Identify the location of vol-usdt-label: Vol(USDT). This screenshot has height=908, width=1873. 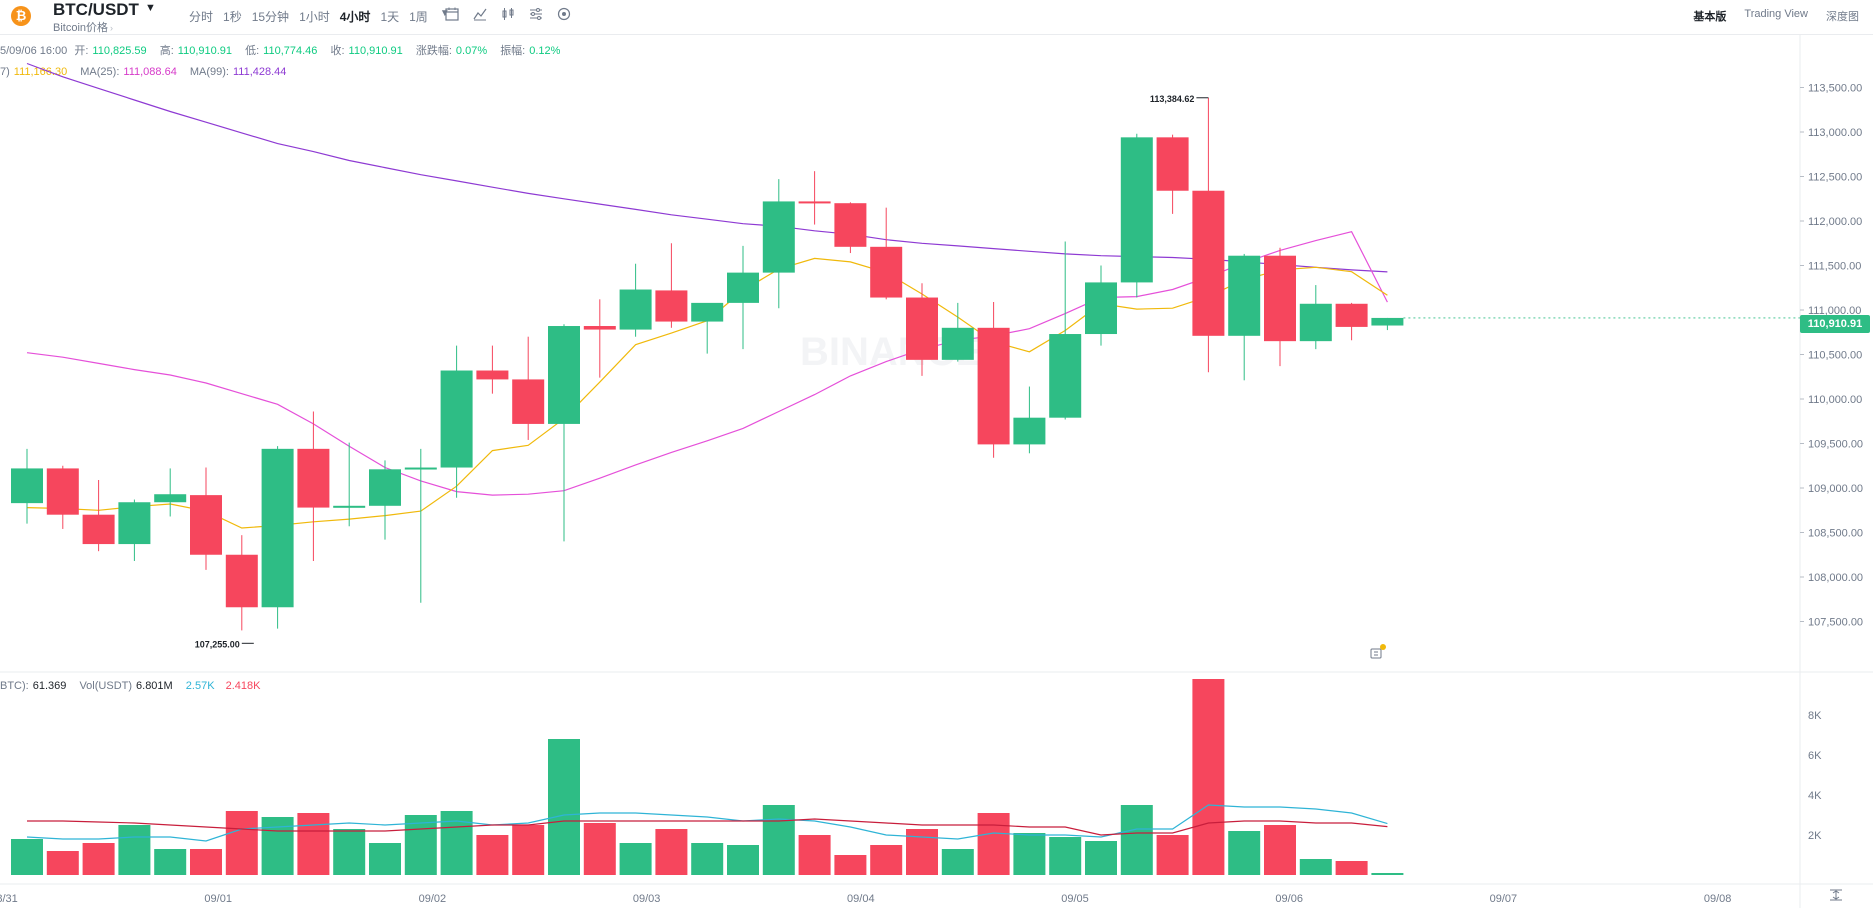
(106, 686).